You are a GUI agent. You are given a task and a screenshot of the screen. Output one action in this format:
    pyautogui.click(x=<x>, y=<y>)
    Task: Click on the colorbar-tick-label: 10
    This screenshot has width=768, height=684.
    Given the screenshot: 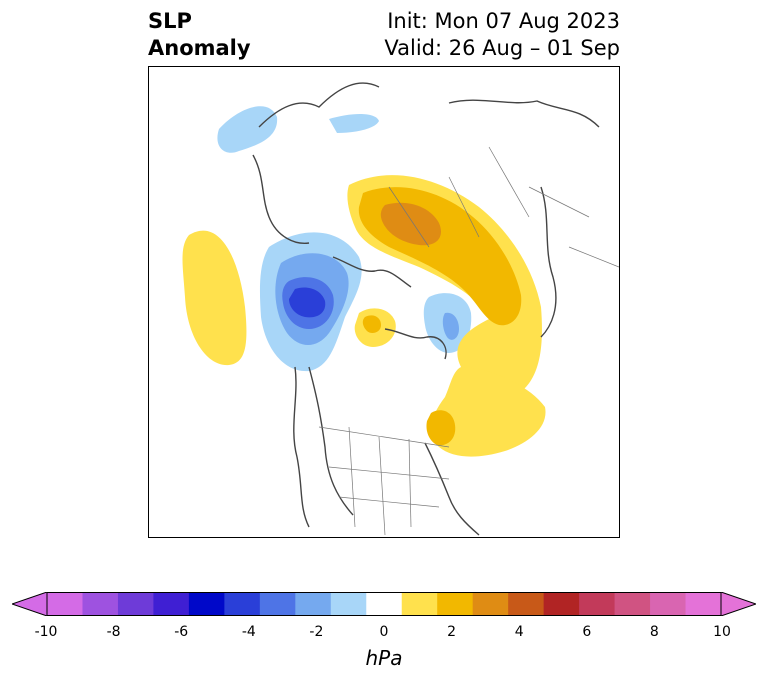 What is the action you would take?
    pyautogui.click(x=722, y=632)
    